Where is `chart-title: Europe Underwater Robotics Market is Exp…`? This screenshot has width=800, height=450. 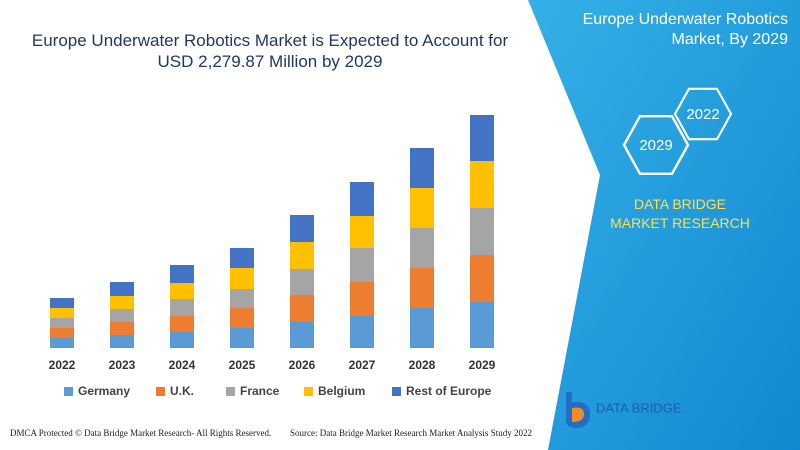
chart-title: Europe Underwater Robotics Market is Exp… is located at coordinates (270, 51).